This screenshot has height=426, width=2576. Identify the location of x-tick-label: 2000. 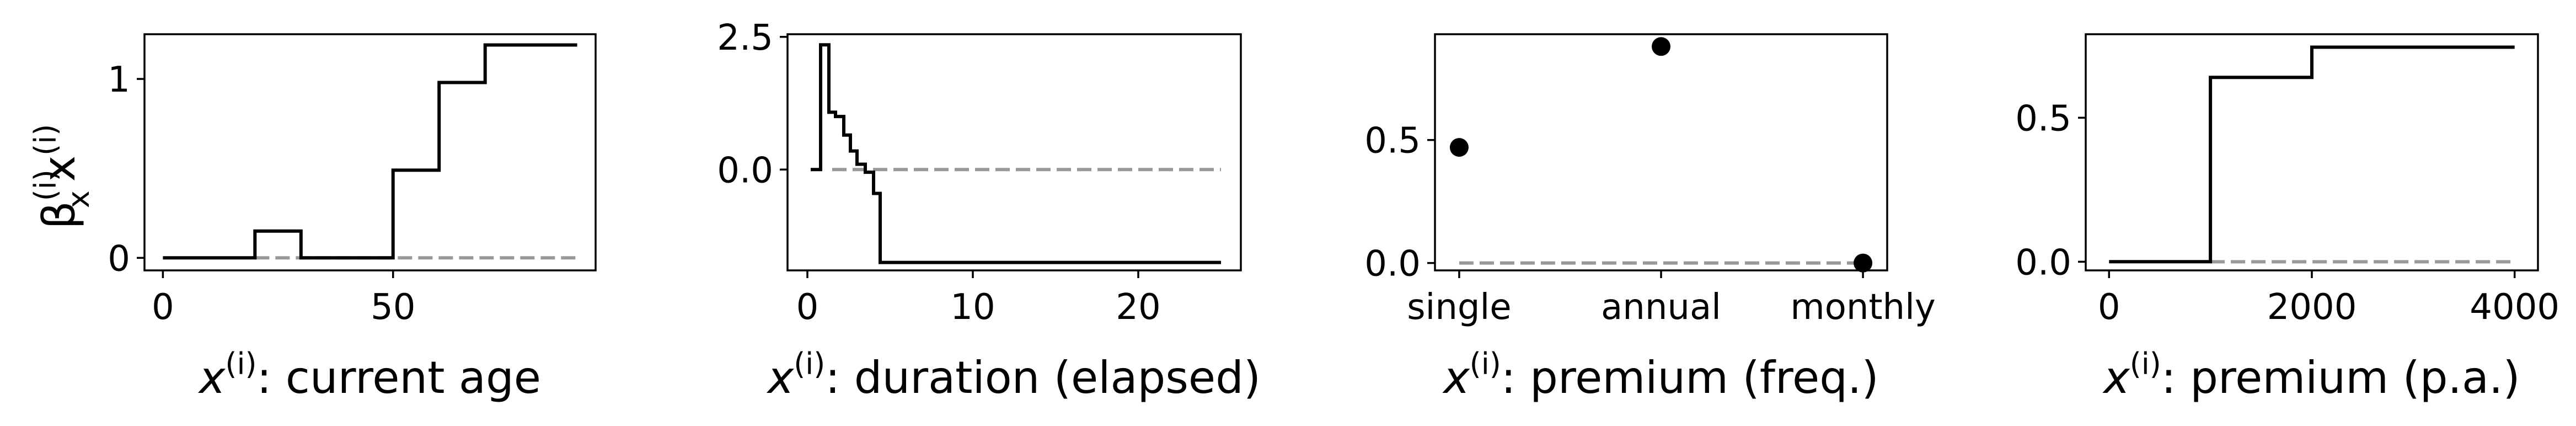
(2312, 307).